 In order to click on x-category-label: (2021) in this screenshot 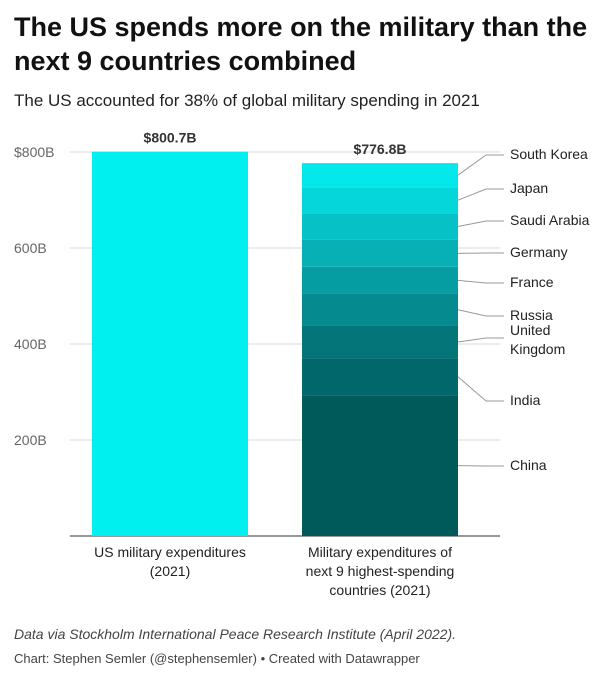, I will do `click(170, 571)`.